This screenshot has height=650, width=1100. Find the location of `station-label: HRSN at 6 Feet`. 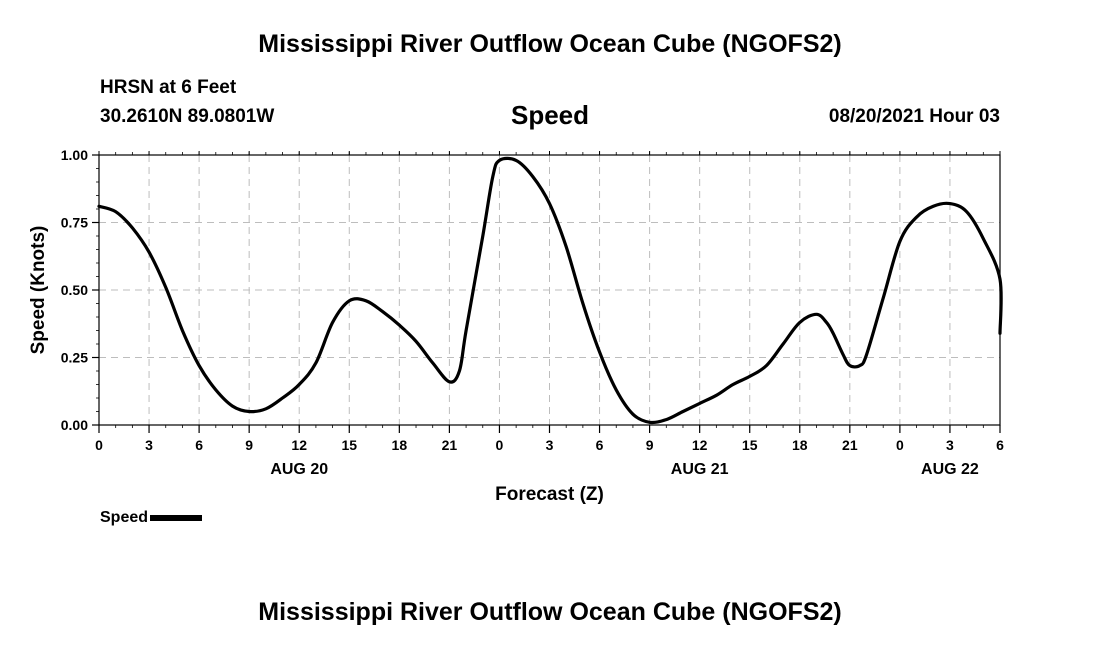

station-label: HRSN at 6 Feet is located at coordinates (168, 87).